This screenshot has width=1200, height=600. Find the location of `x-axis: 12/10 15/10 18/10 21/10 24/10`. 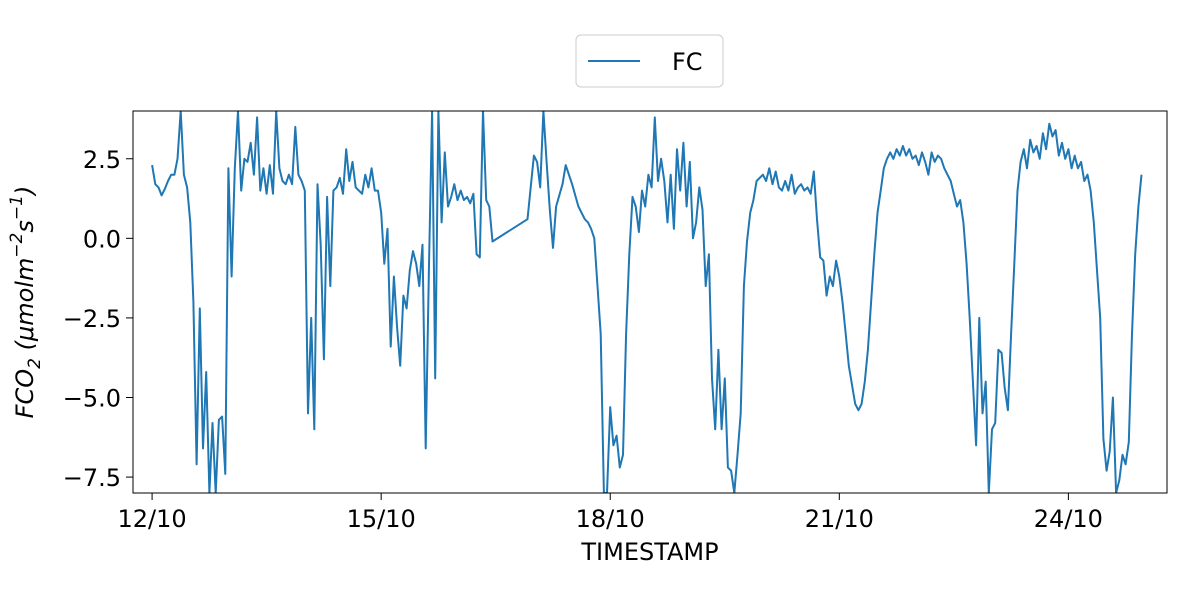

x-axis: 12/10 15/10 18/10 21/10 24/10 is located at coordinates (610, 513).